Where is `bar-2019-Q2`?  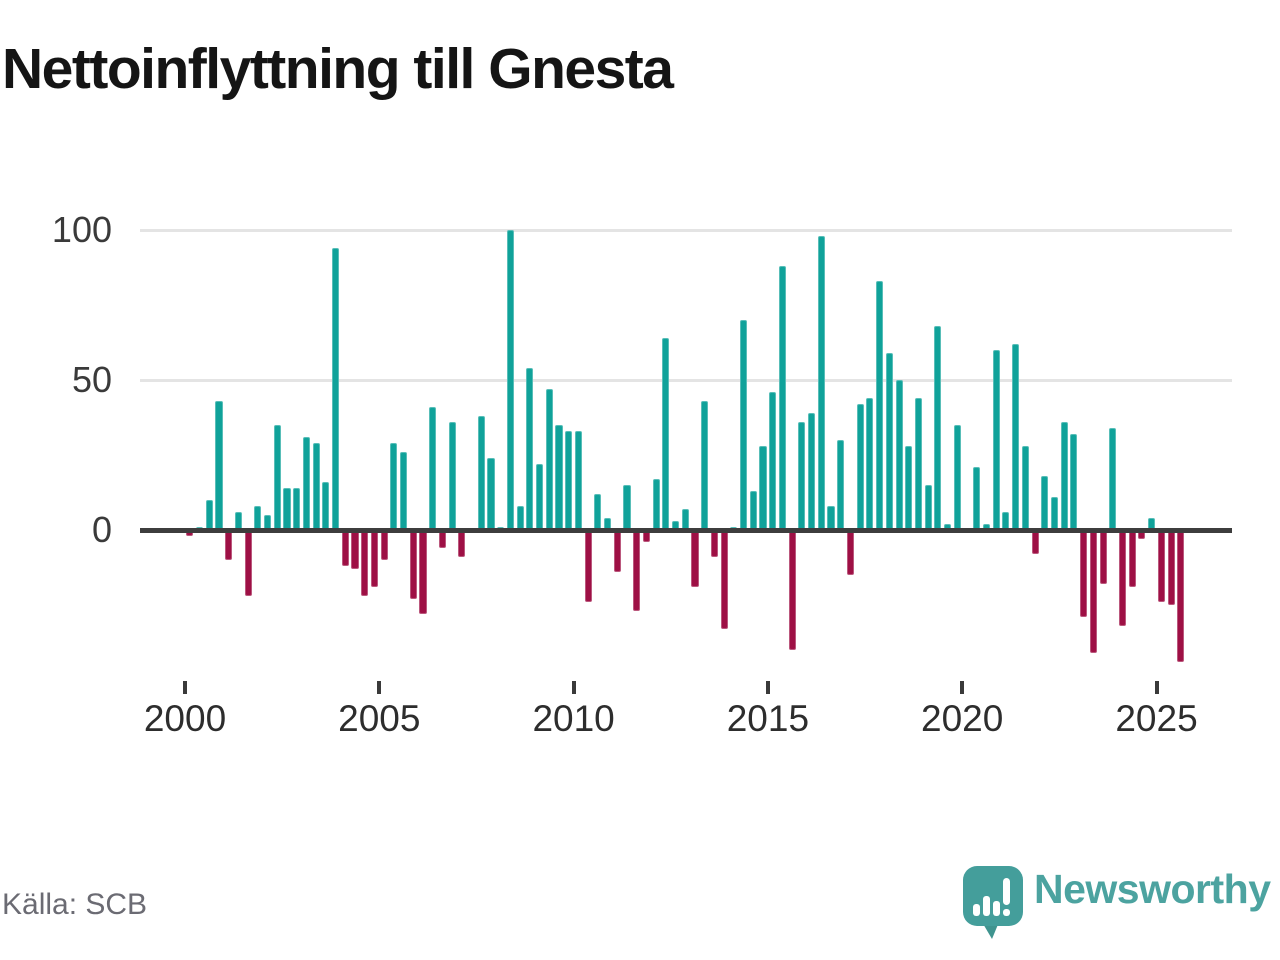 bar-2019-Q2 is located at coordinates (938, 428).